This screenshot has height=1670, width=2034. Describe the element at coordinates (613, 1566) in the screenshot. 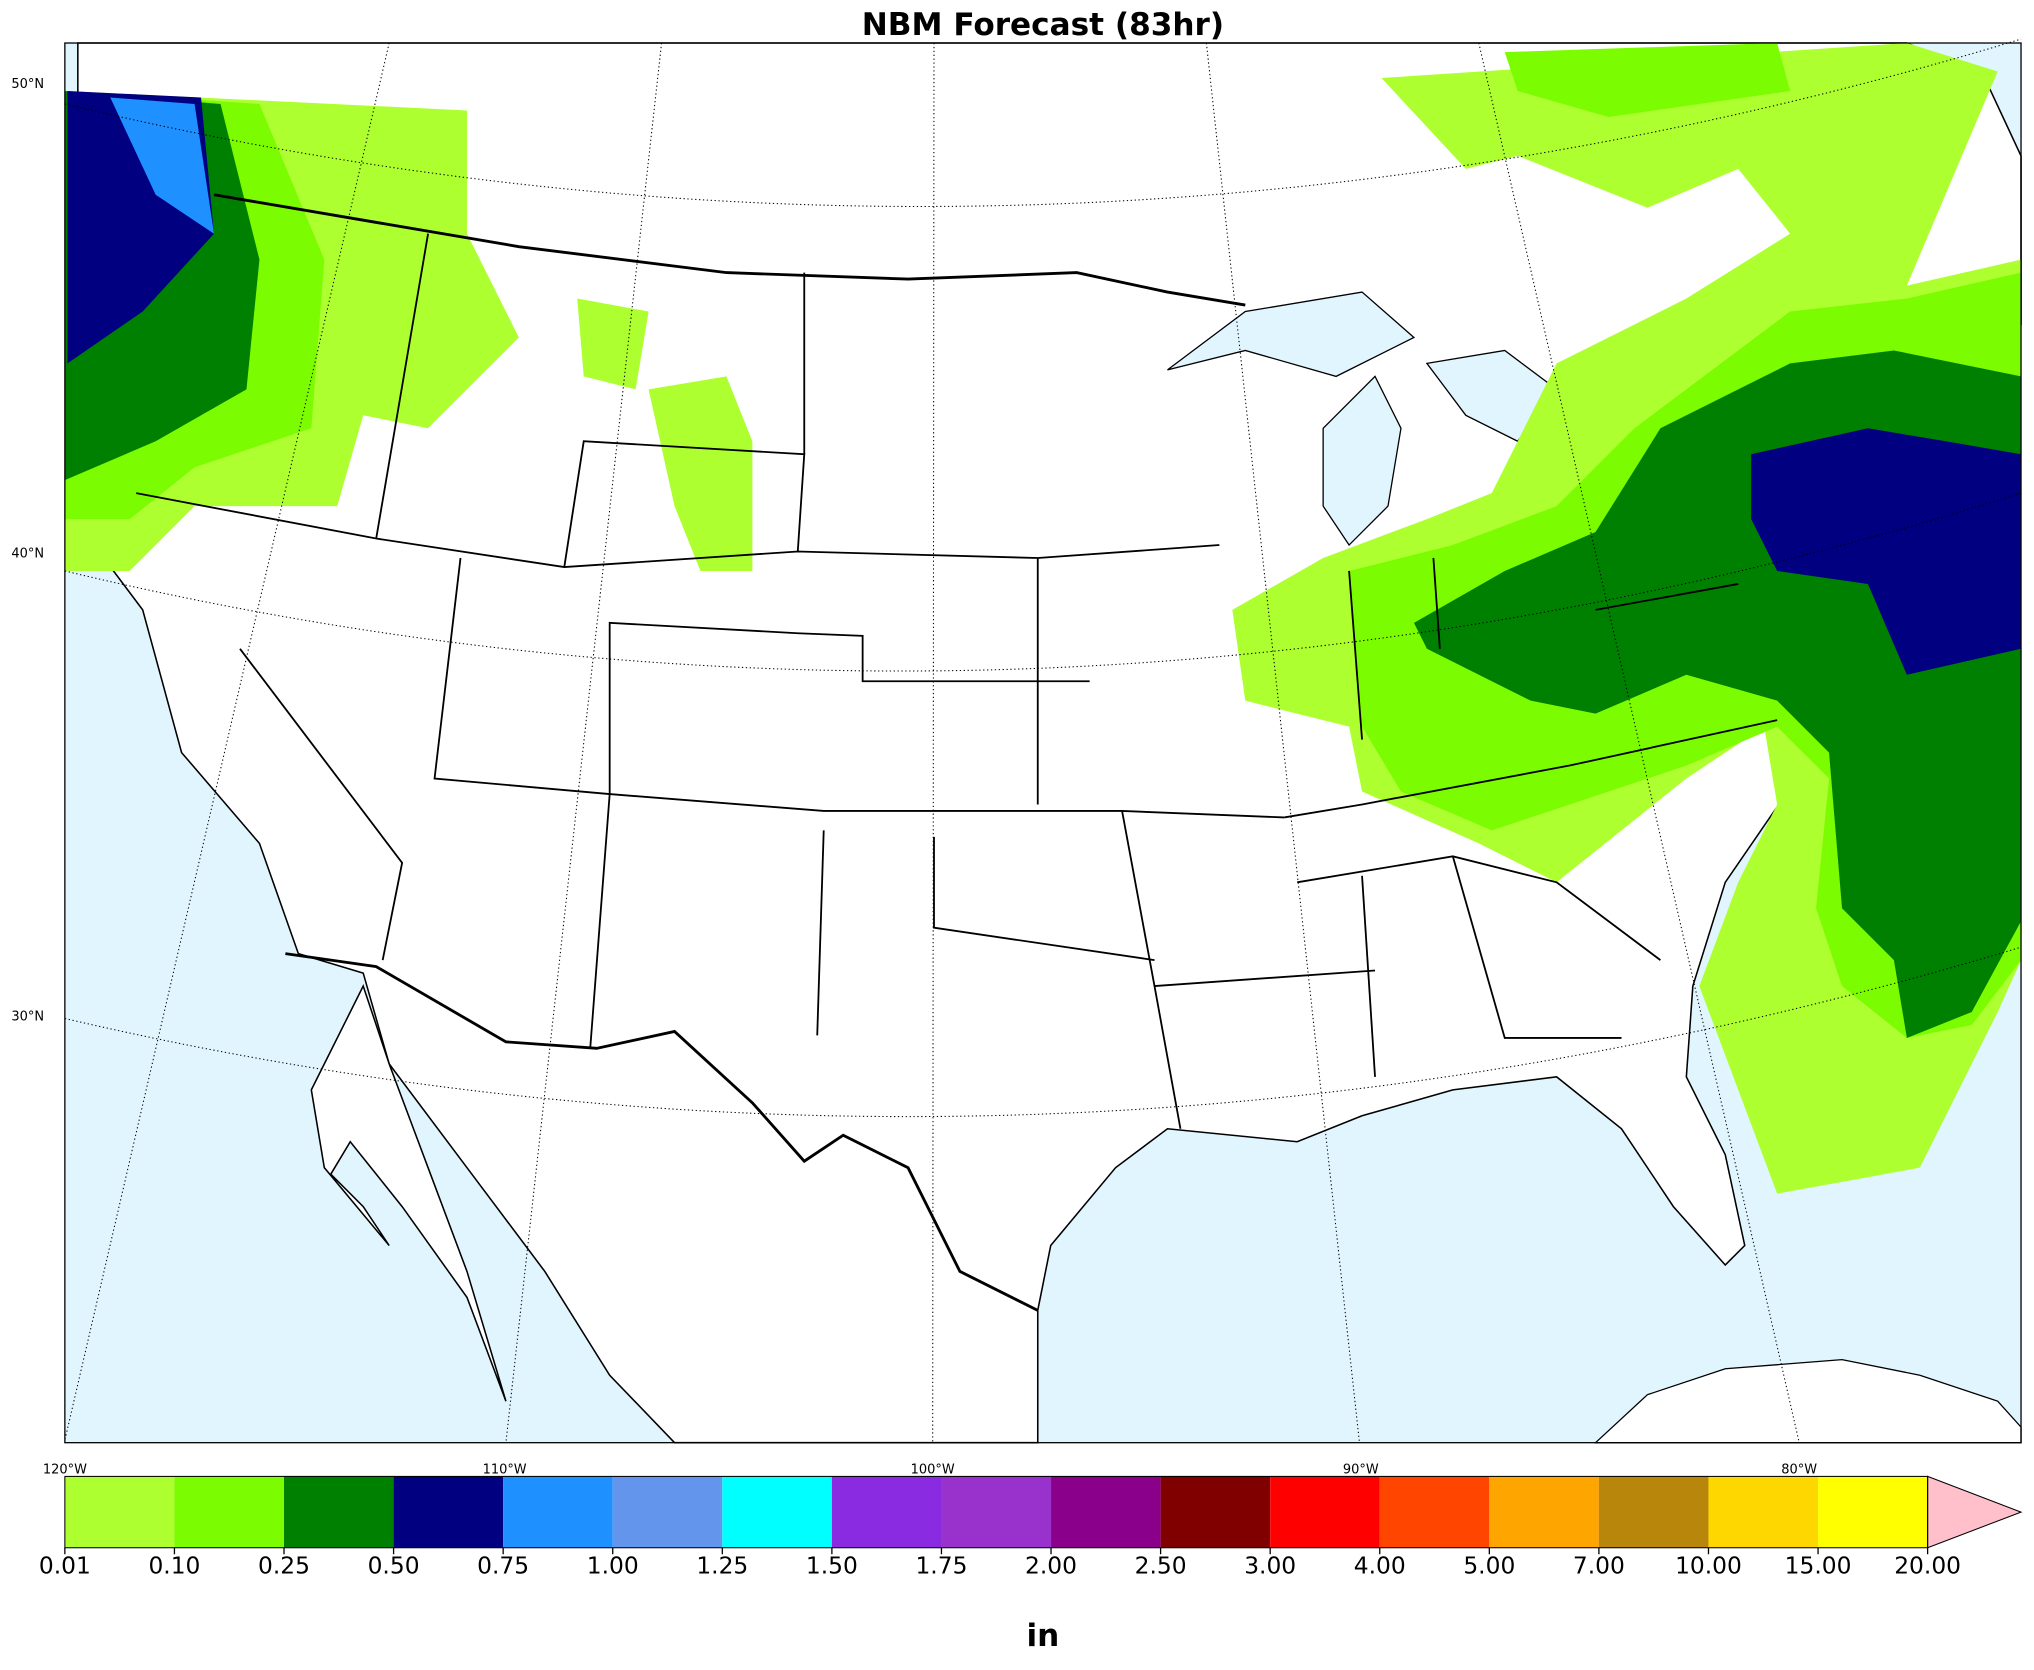

I see `colorbar-tick-label: 1.00` at that location.